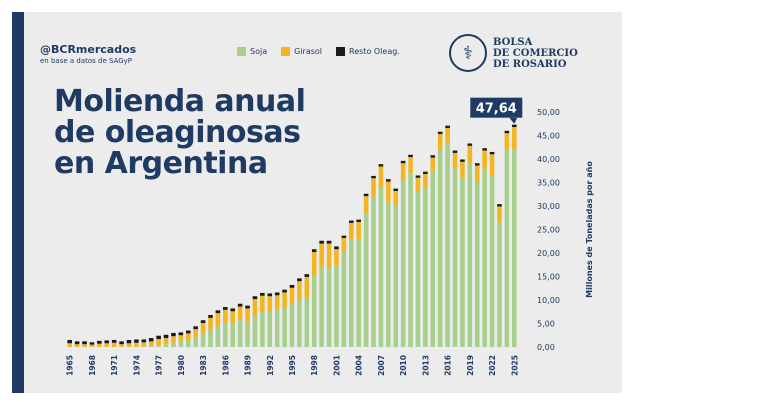 This screenshot has width=765, height=402. I want to click on bar-girasol-2015, so click(440, 142).